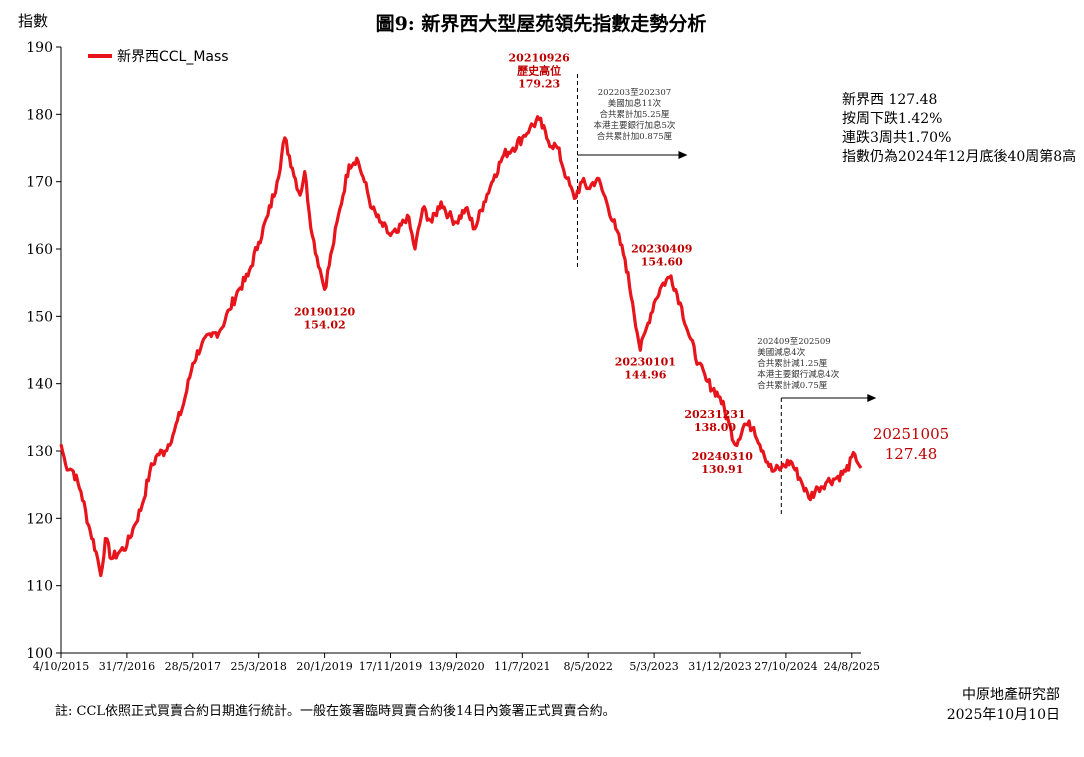 The width and height of the screenshot is (1084, 757). What do you see at coordinates (39, 654) in the screenshot?
I see `y-tick-label: 100` at bounding box center [39, 654].